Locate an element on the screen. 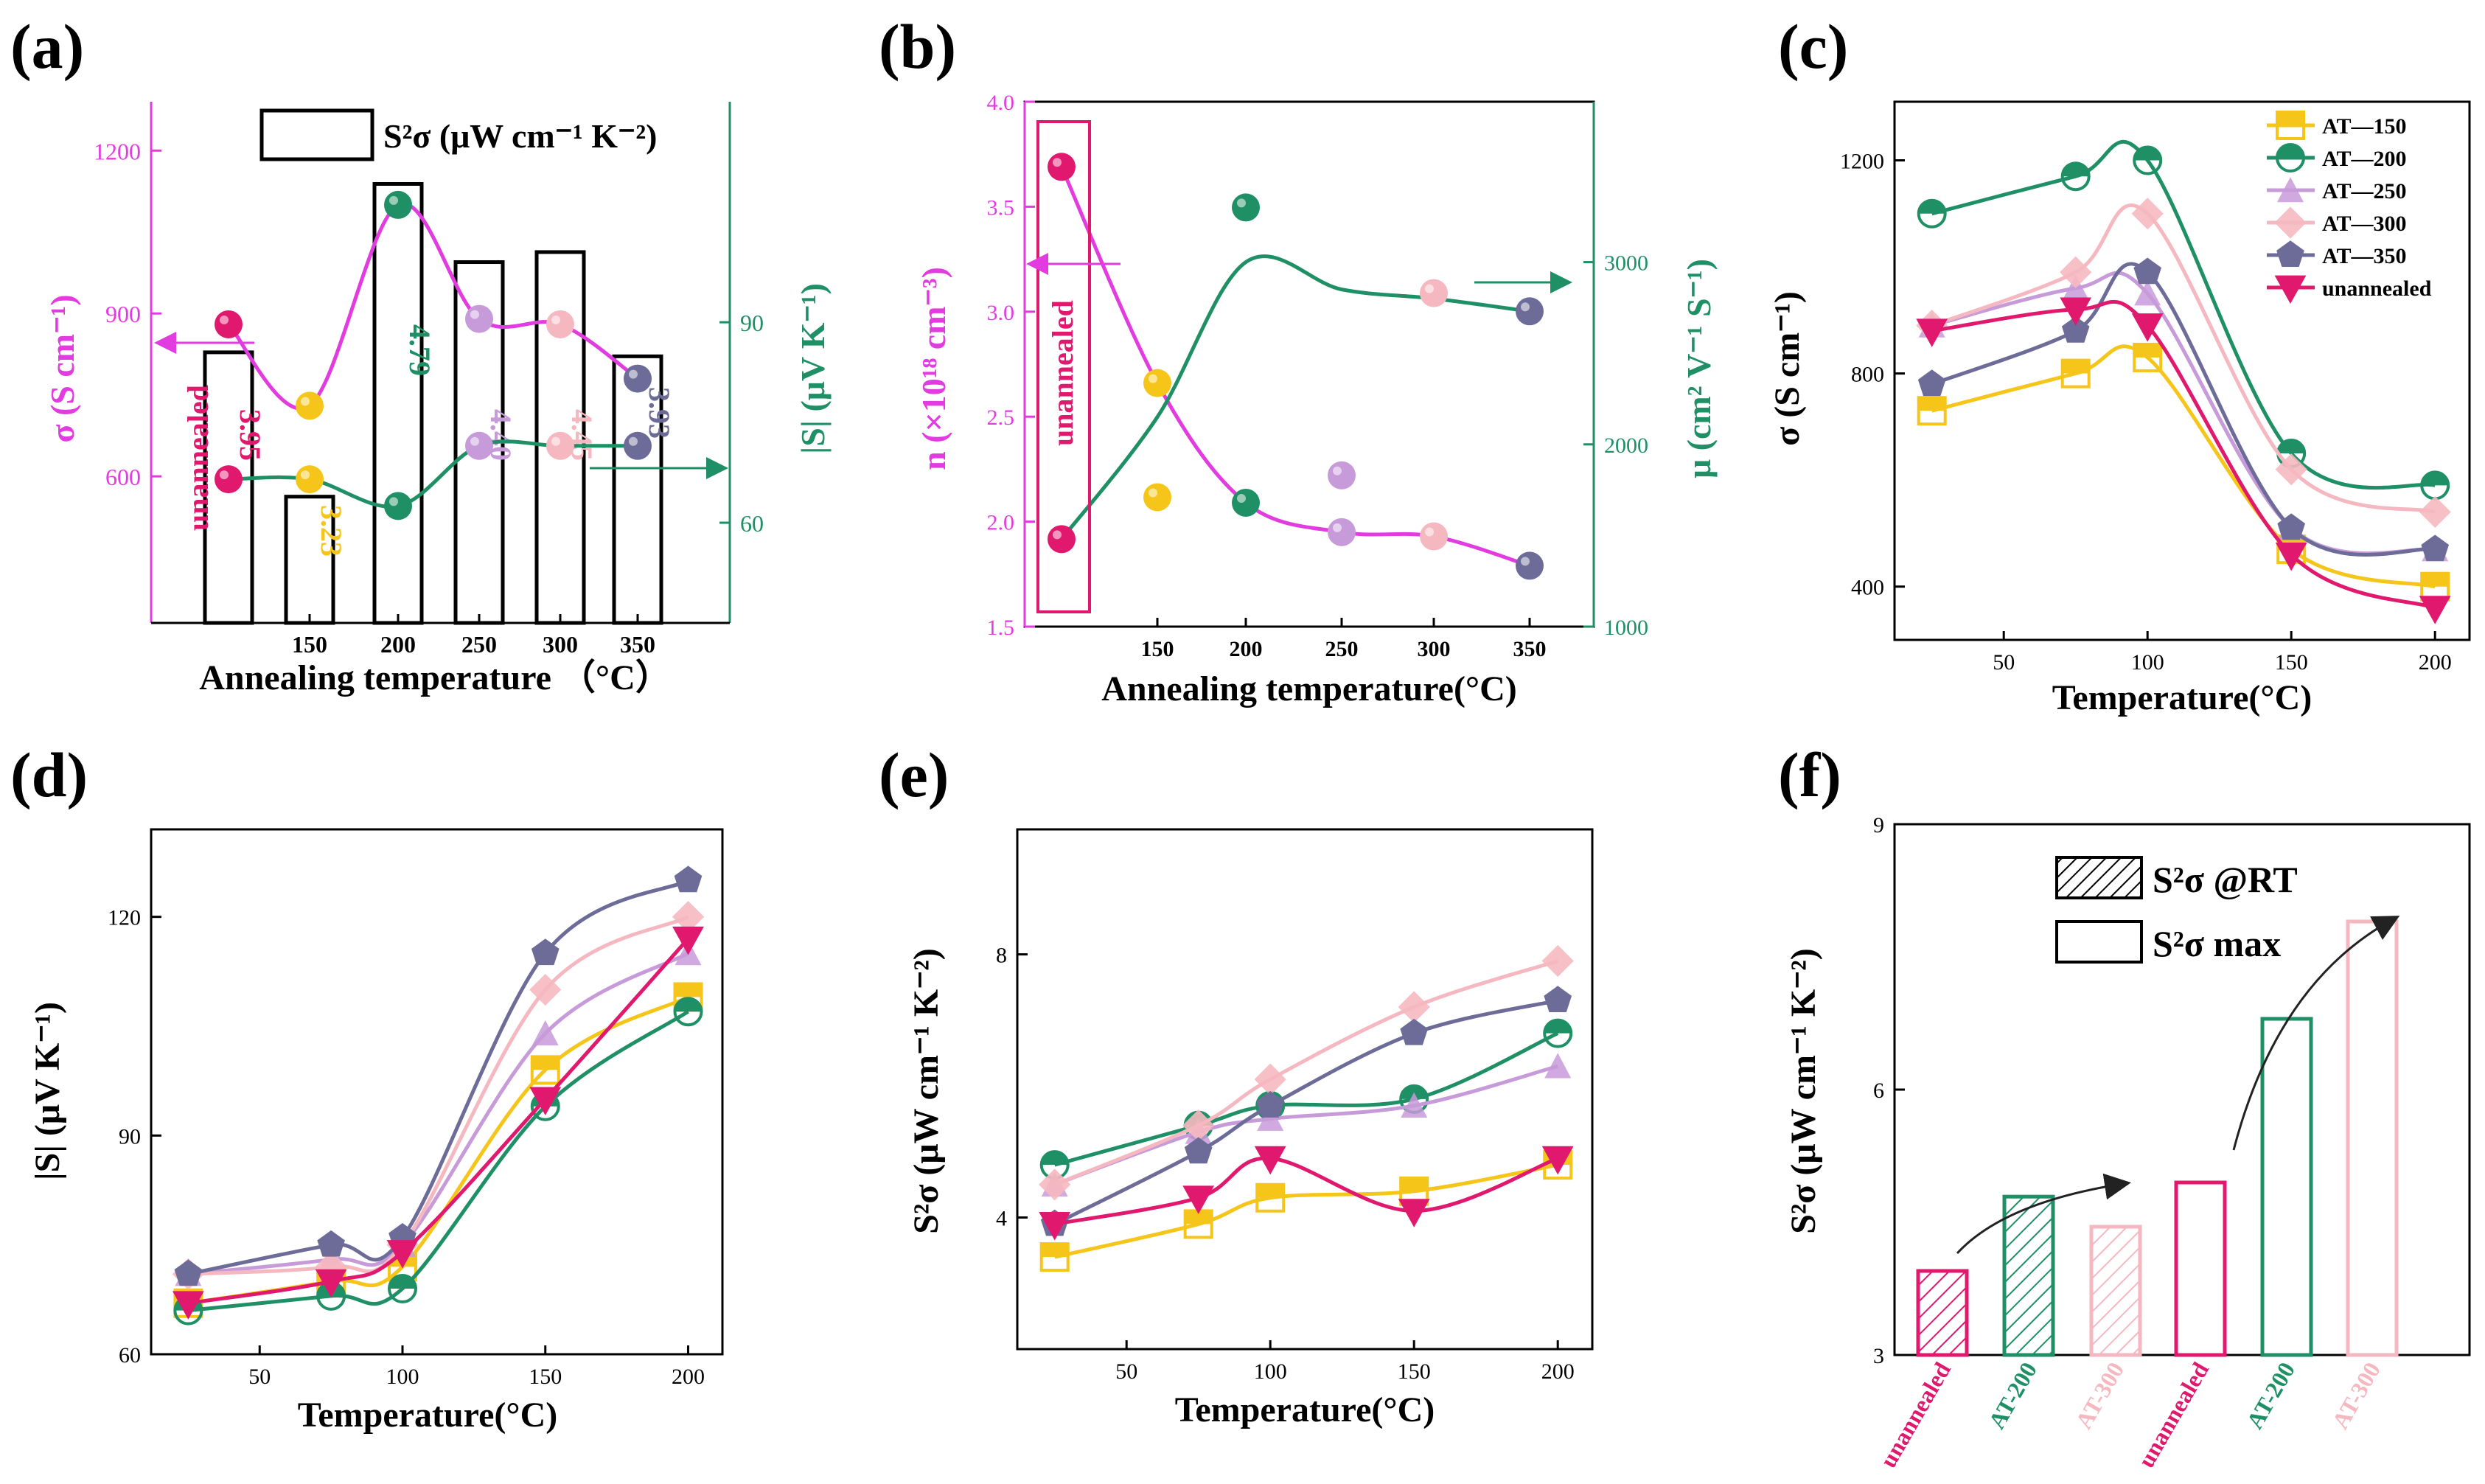 The image size is (2485, 1484). legend-label: AT—300 is located at coordinates (2364, 224).